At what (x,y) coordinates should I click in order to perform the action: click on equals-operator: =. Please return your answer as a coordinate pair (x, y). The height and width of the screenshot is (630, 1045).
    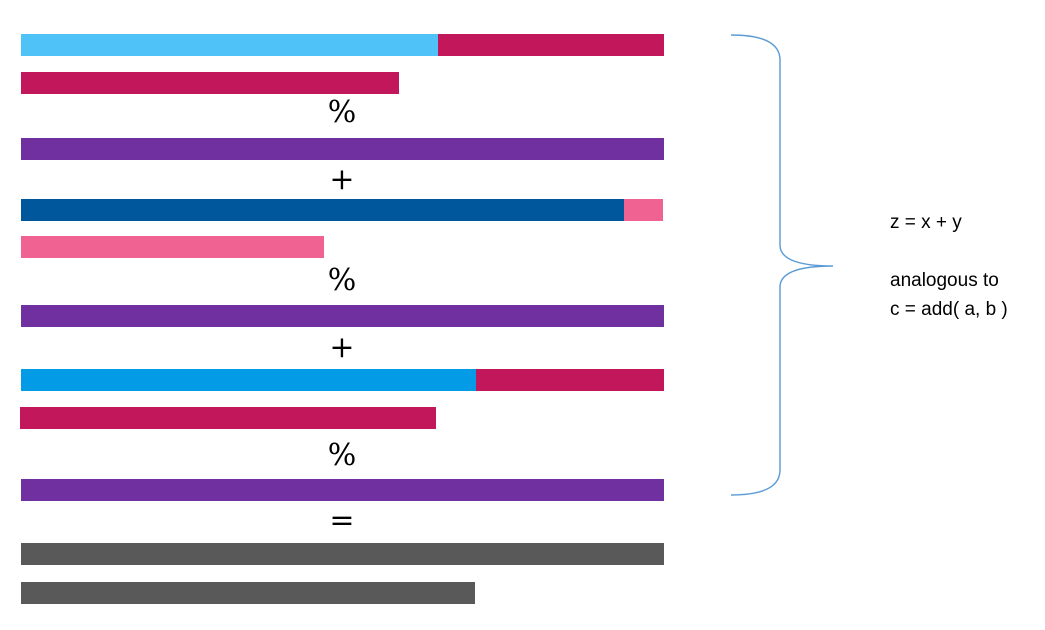
    Looking at the image, I should click on (342, 520).